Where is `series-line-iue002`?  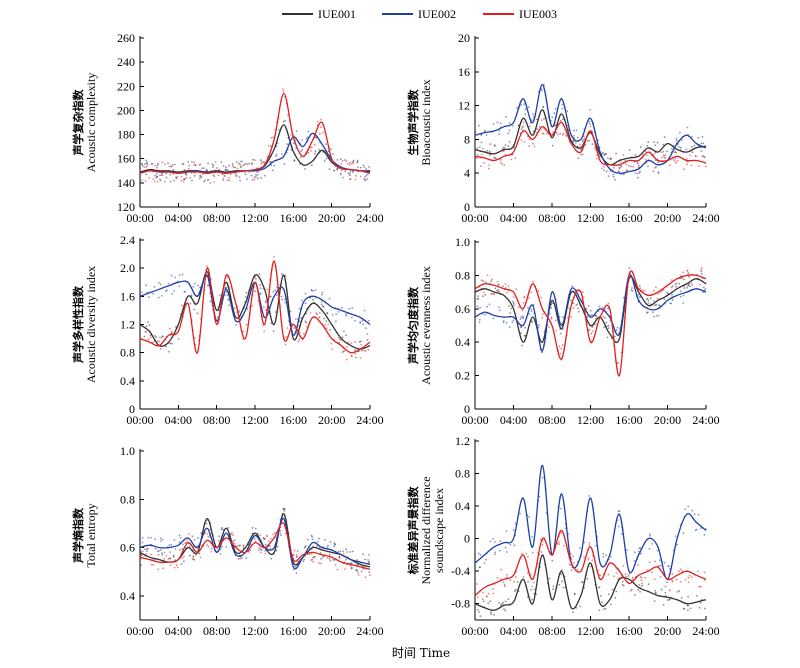
series-line-iue002 is located at coordinates (590, 522).